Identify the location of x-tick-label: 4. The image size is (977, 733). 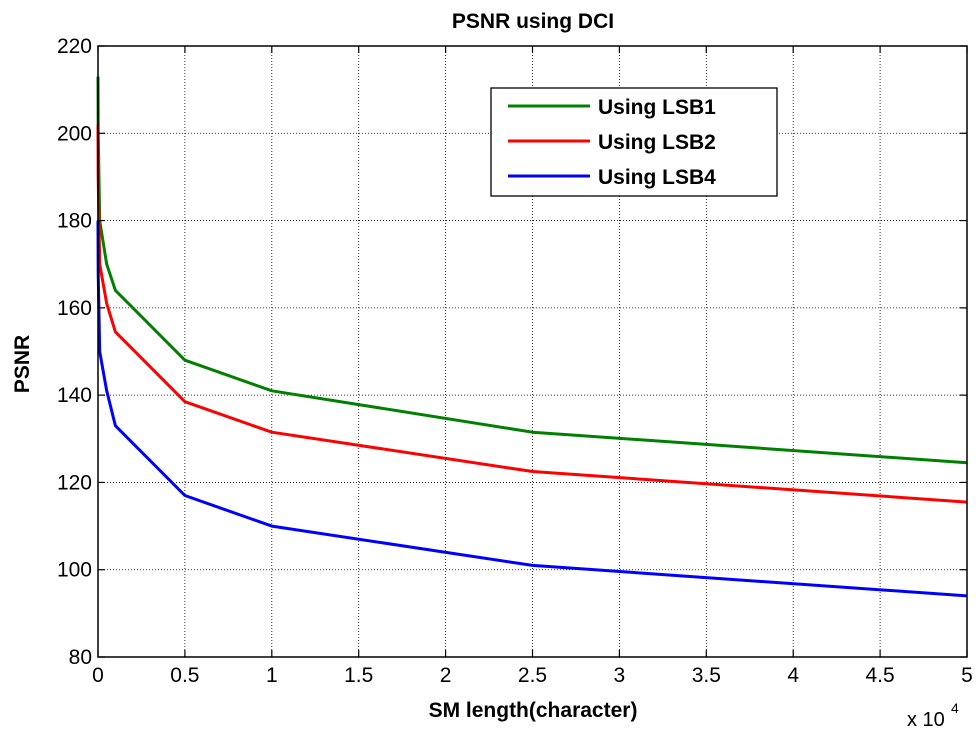
(793, 675).